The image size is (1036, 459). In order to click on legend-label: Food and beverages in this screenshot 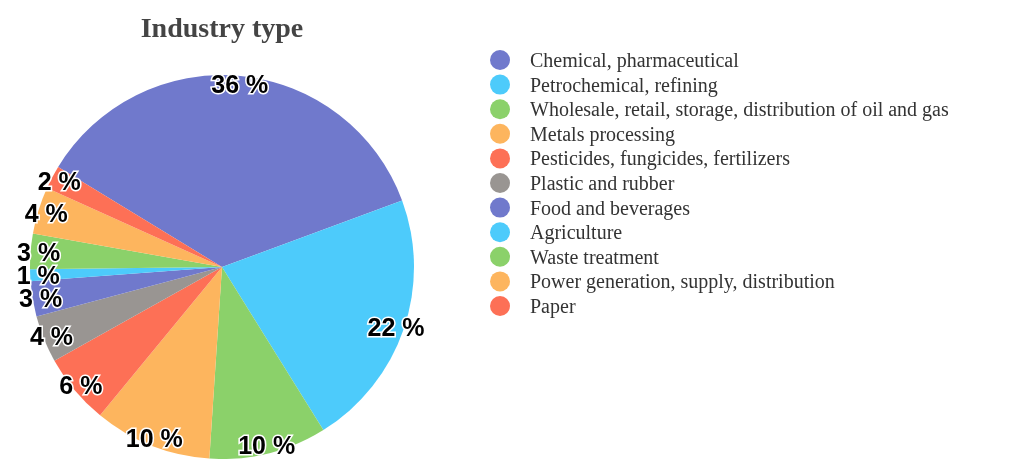, I will do `click(610, 208)`.